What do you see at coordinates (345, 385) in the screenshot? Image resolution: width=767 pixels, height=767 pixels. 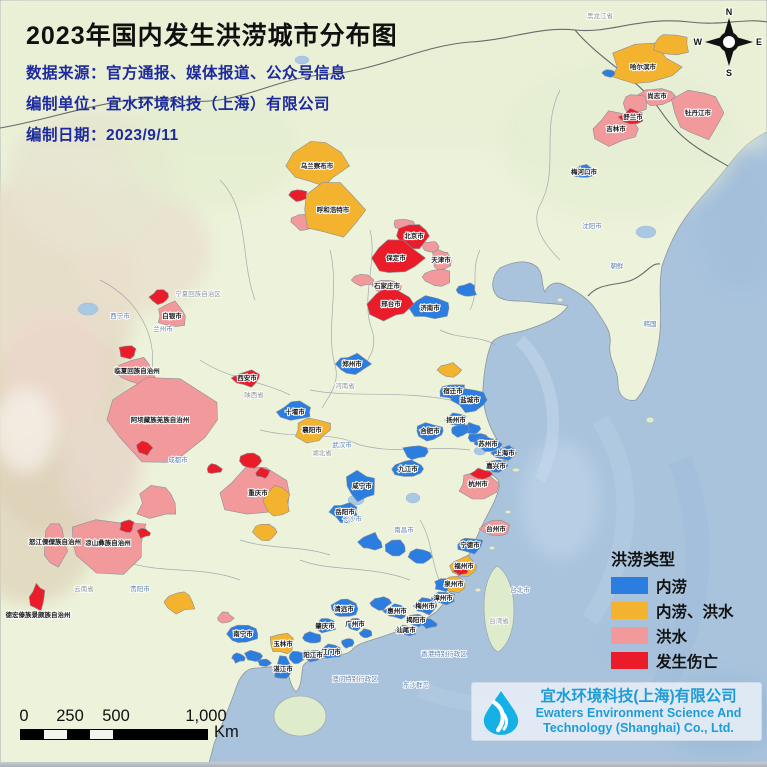 I see `basemap-label-prov: 河南省` at bounding box center [345, 385].